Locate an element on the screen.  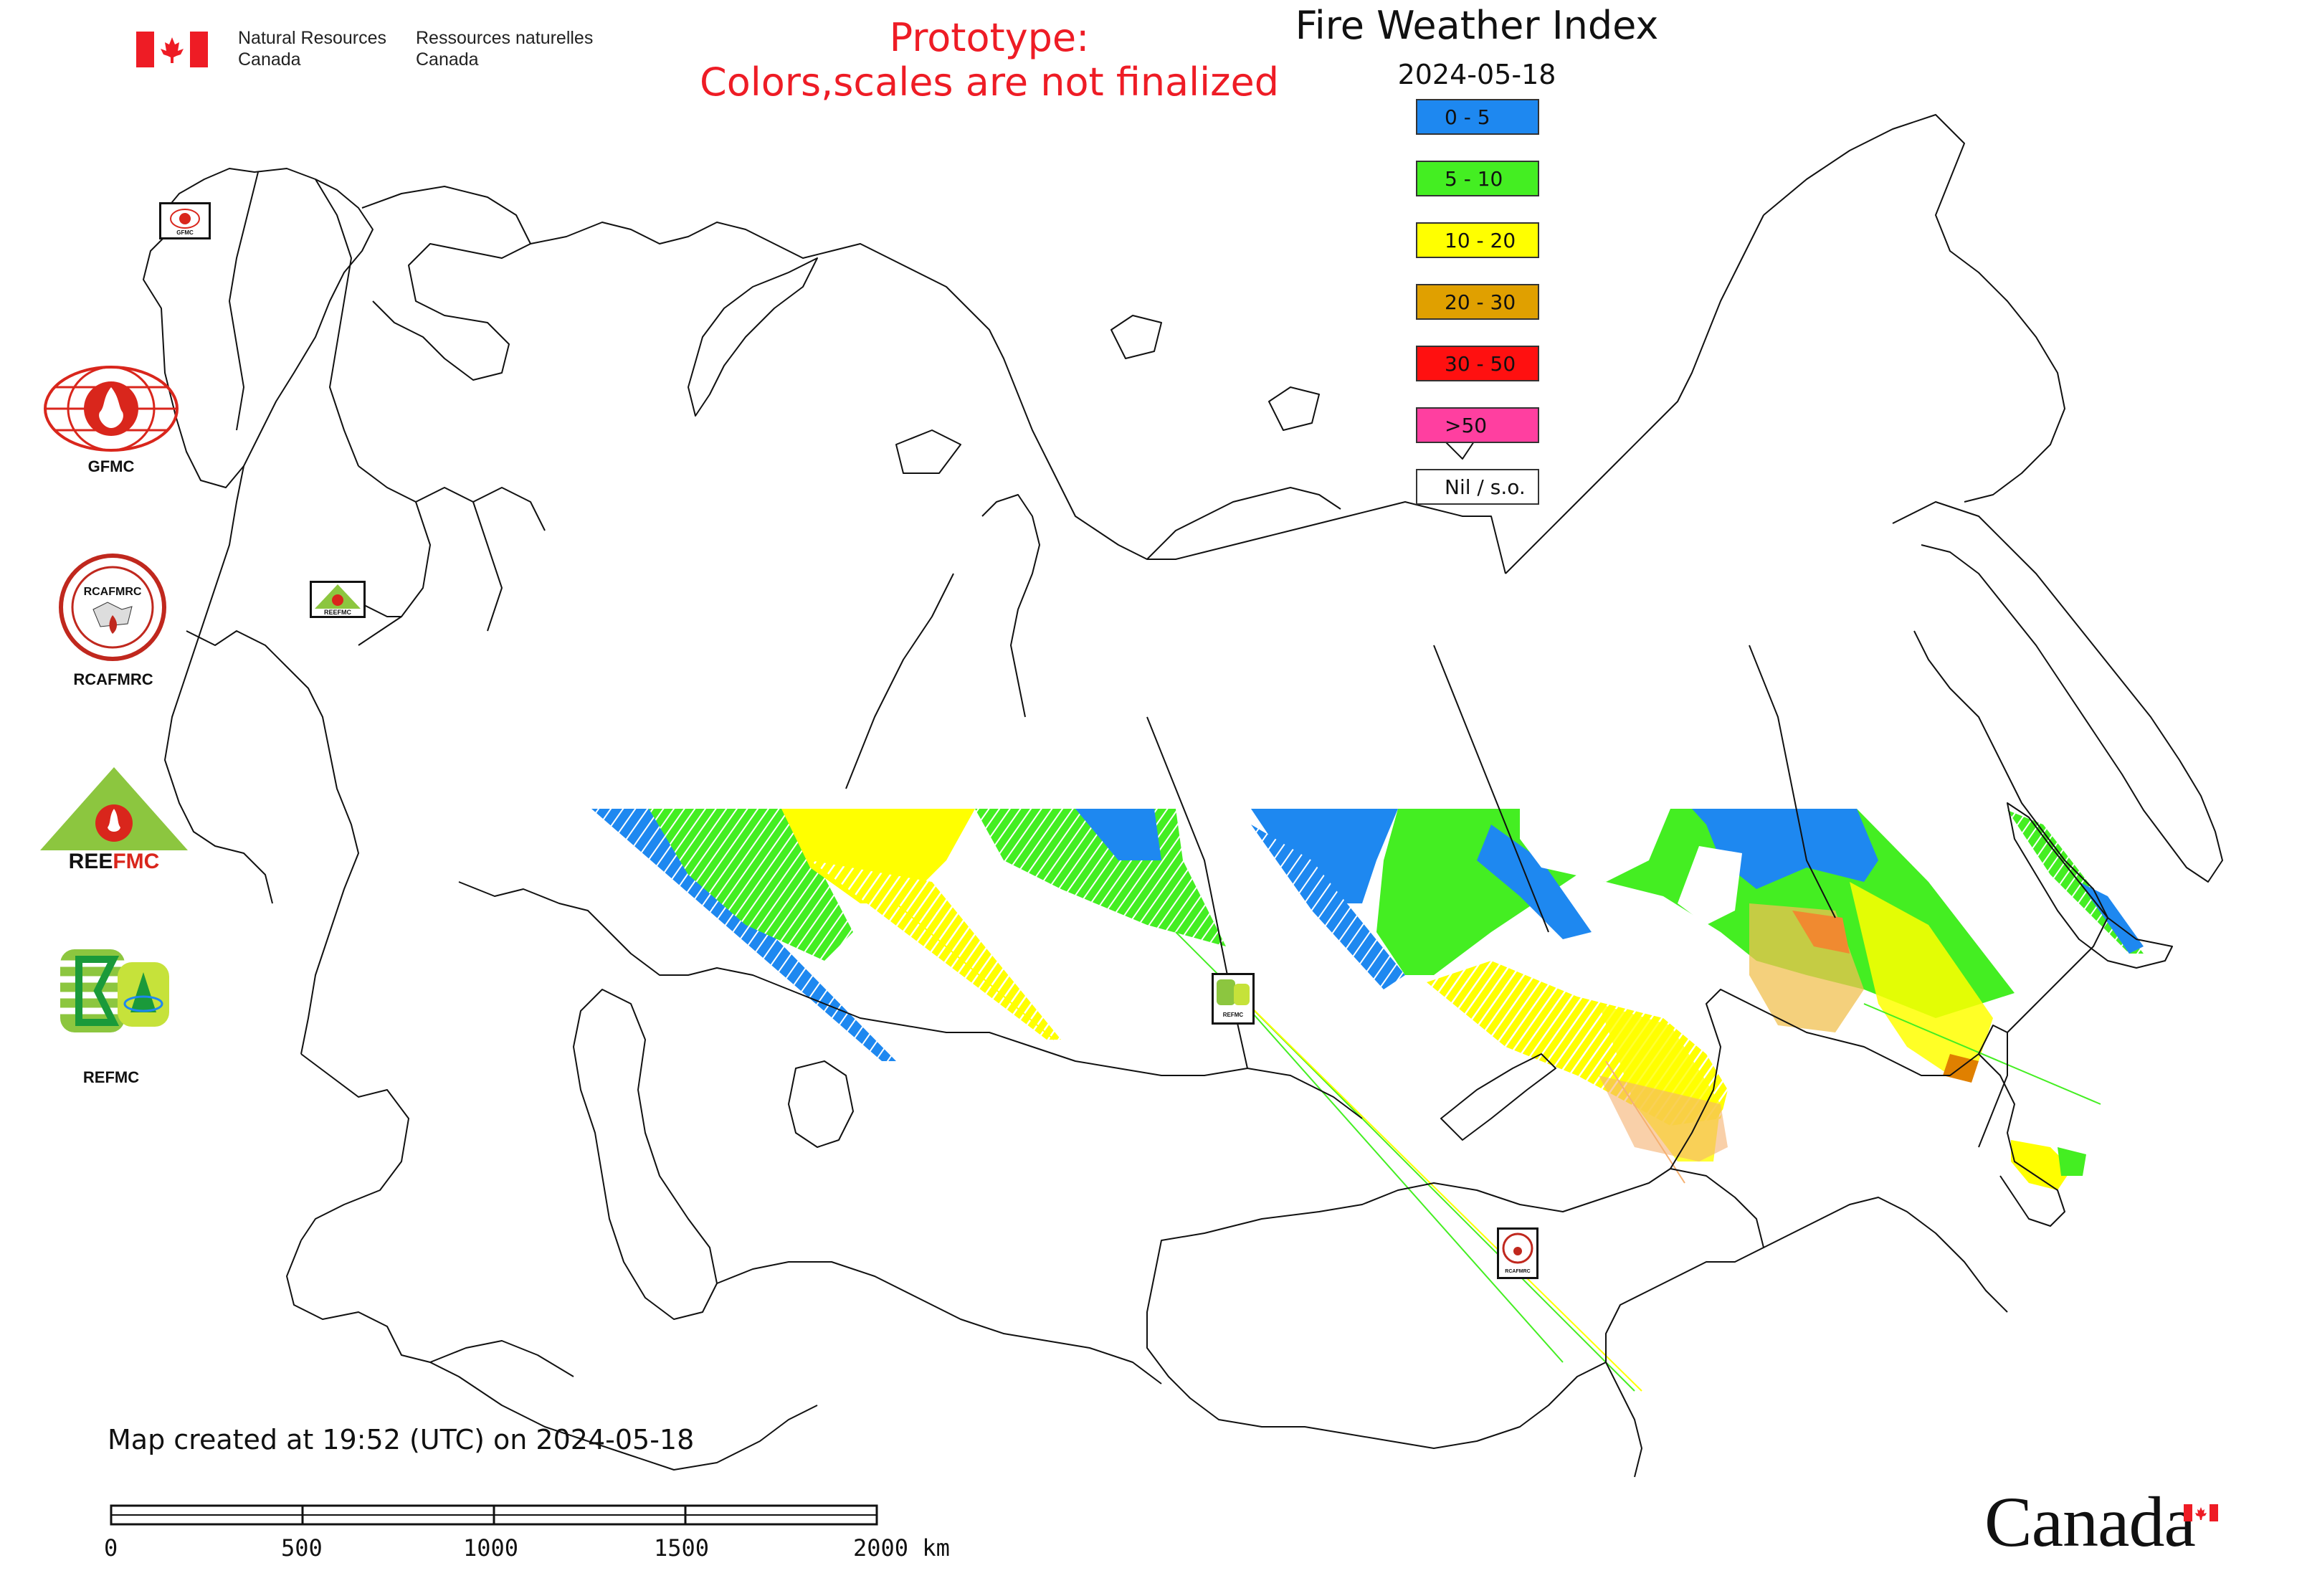
coastline-sakhalin is located at coordinates (2090, 885).